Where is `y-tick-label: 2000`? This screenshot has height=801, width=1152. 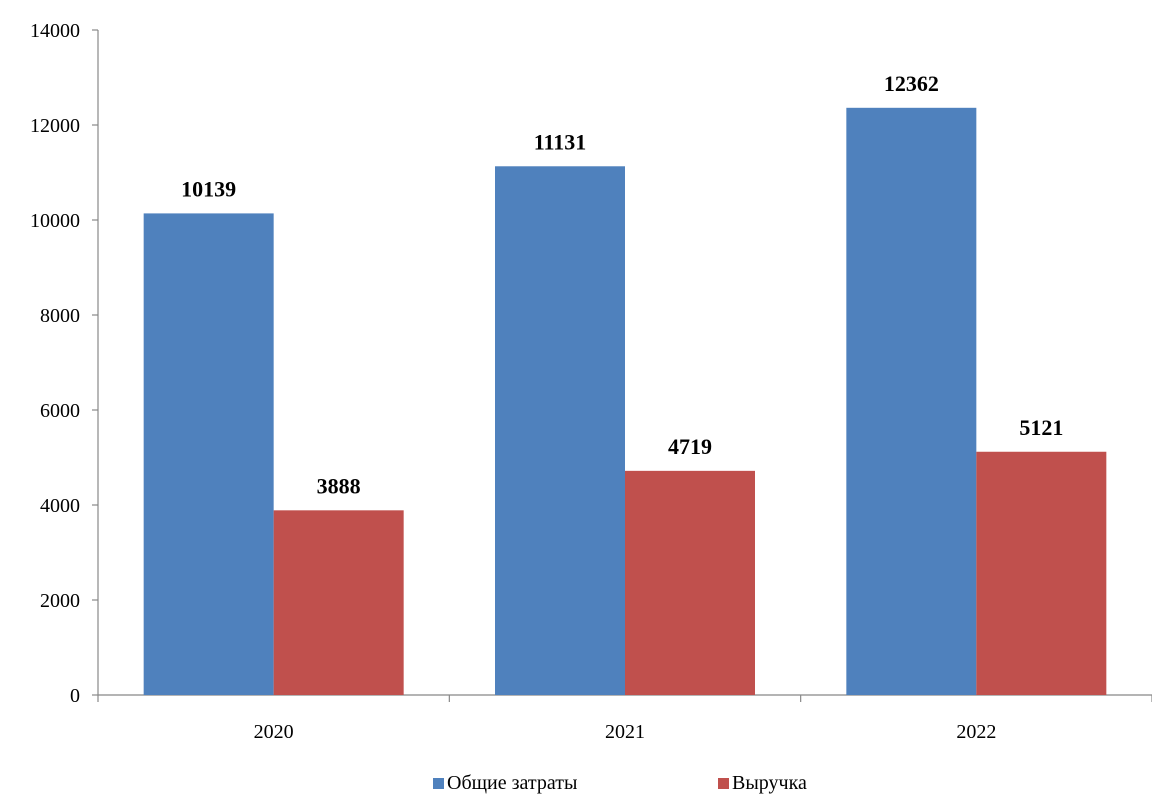
y-tick-label: 2000 is located at coordinates (60, 601).